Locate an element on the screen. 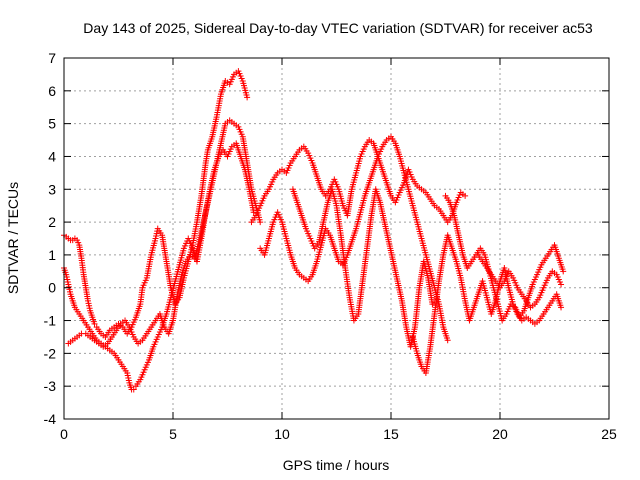  x-tick-label: 5 is located at coordinates (173, 434).